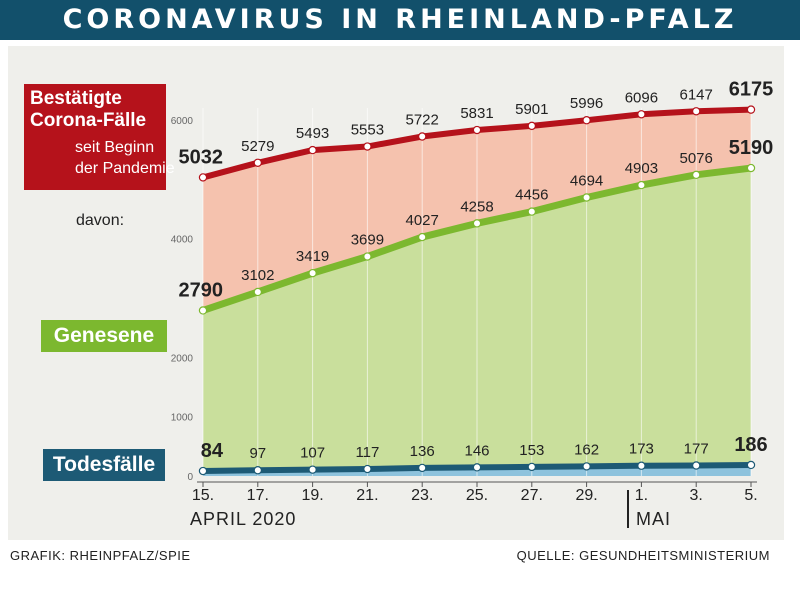 The image size is (800, 608). What do you see at coordinates (312, 495) in the screenshot?
I see `x-tick-label: 19.` at bounding box center [312, 495].